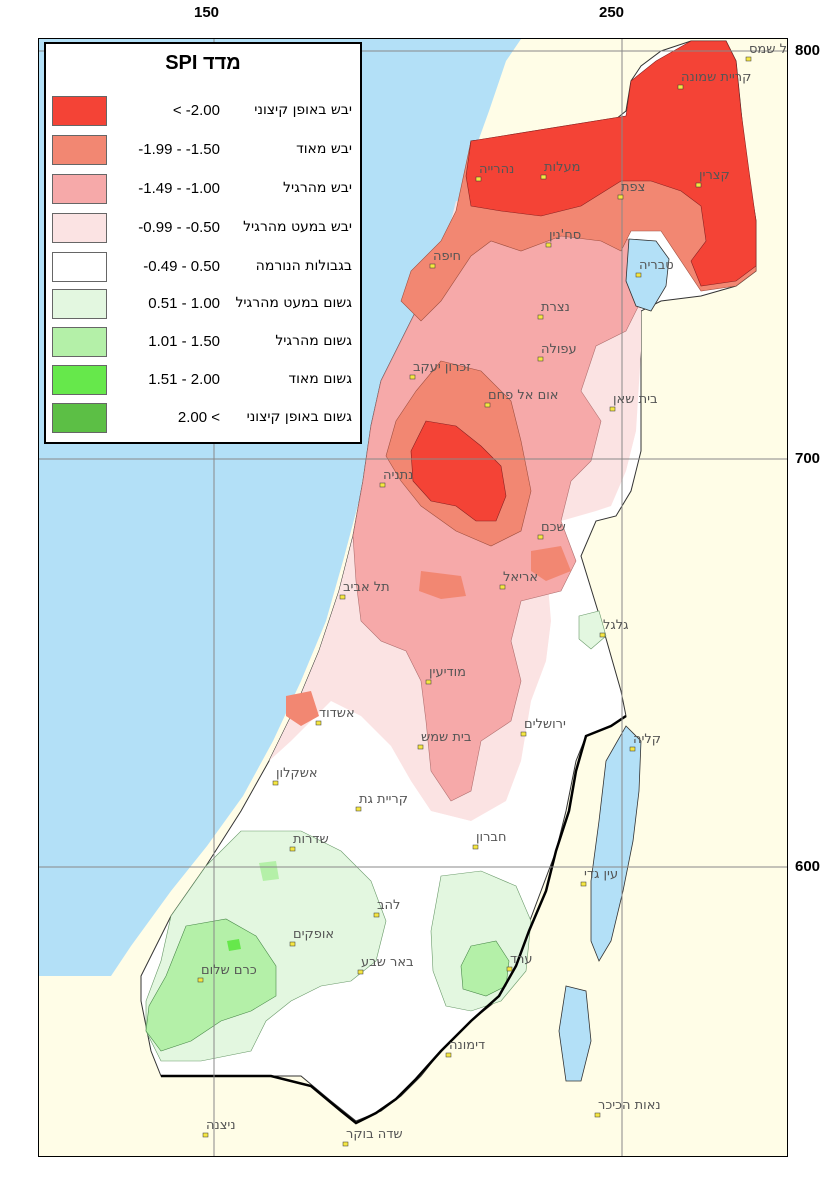  What do you see at coordinates (221, 1125) in the screenshot?
I see `city-label: ניצנה` at bounding box center [221, 1125].